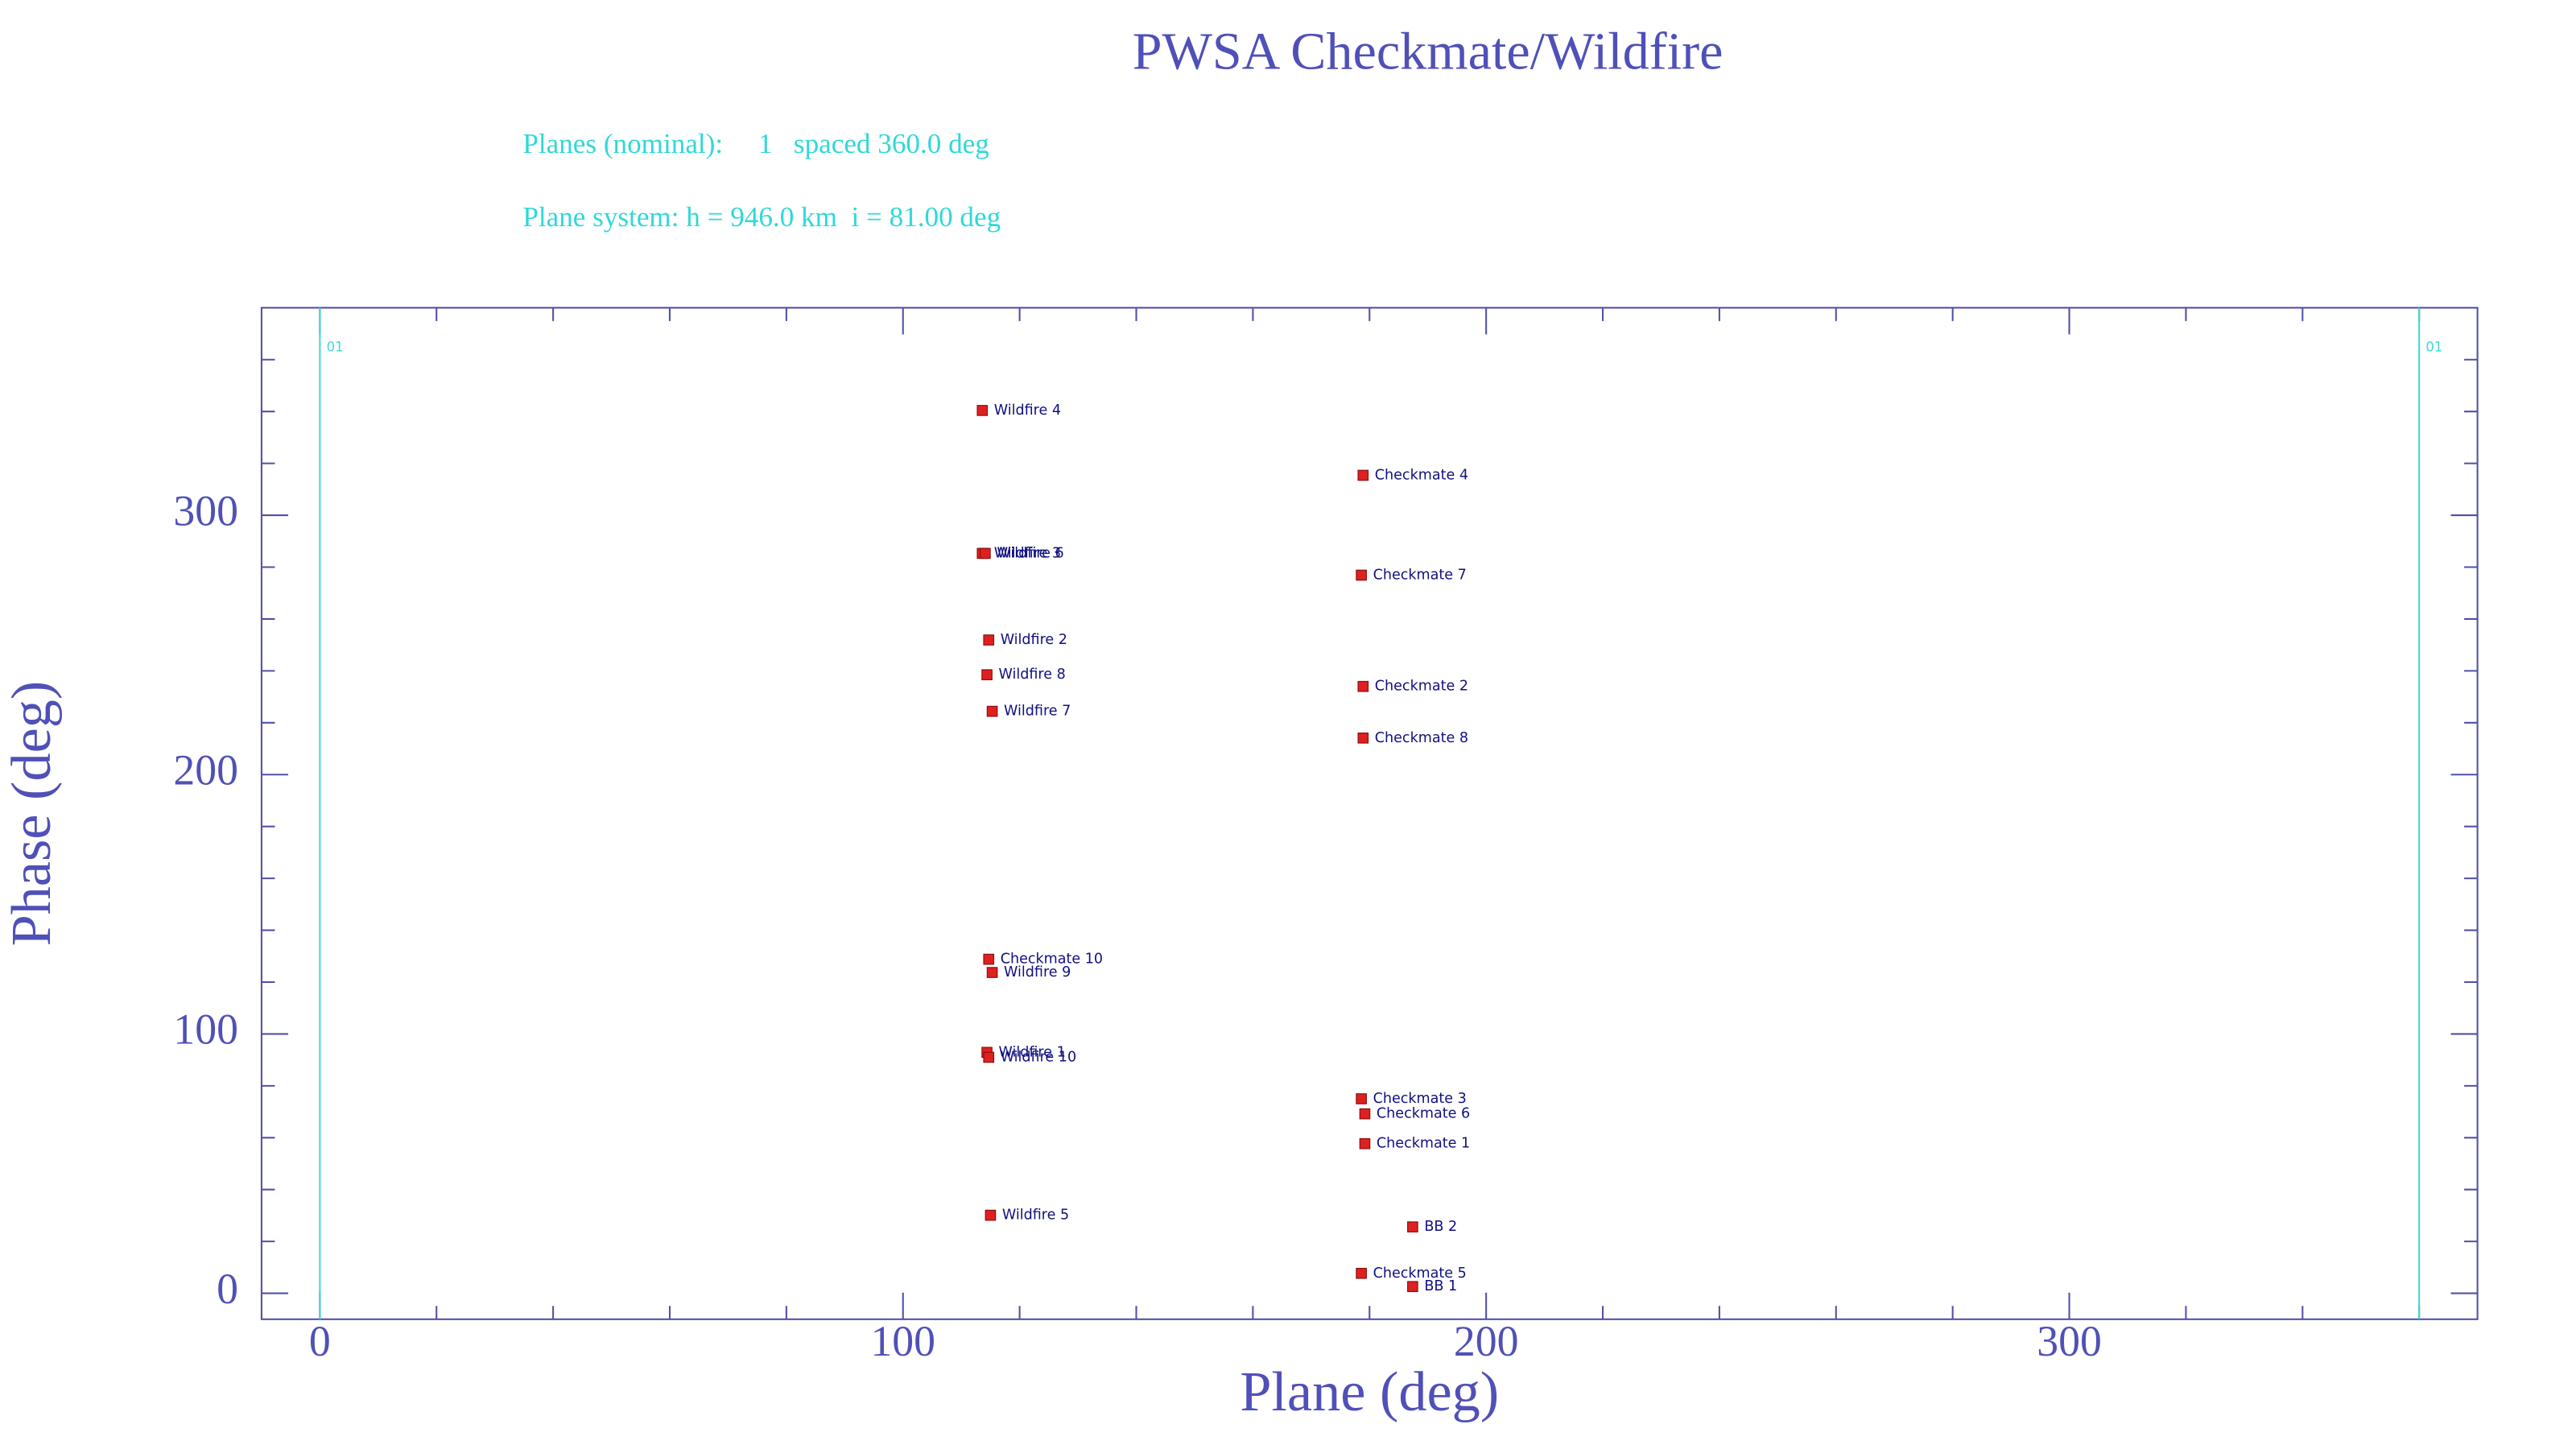 The height and width of the screenshot is (1449, 2576). I want to click on info-line: Plane system: h = 946.0 km i = 81.00 deg, so click(761, 217).